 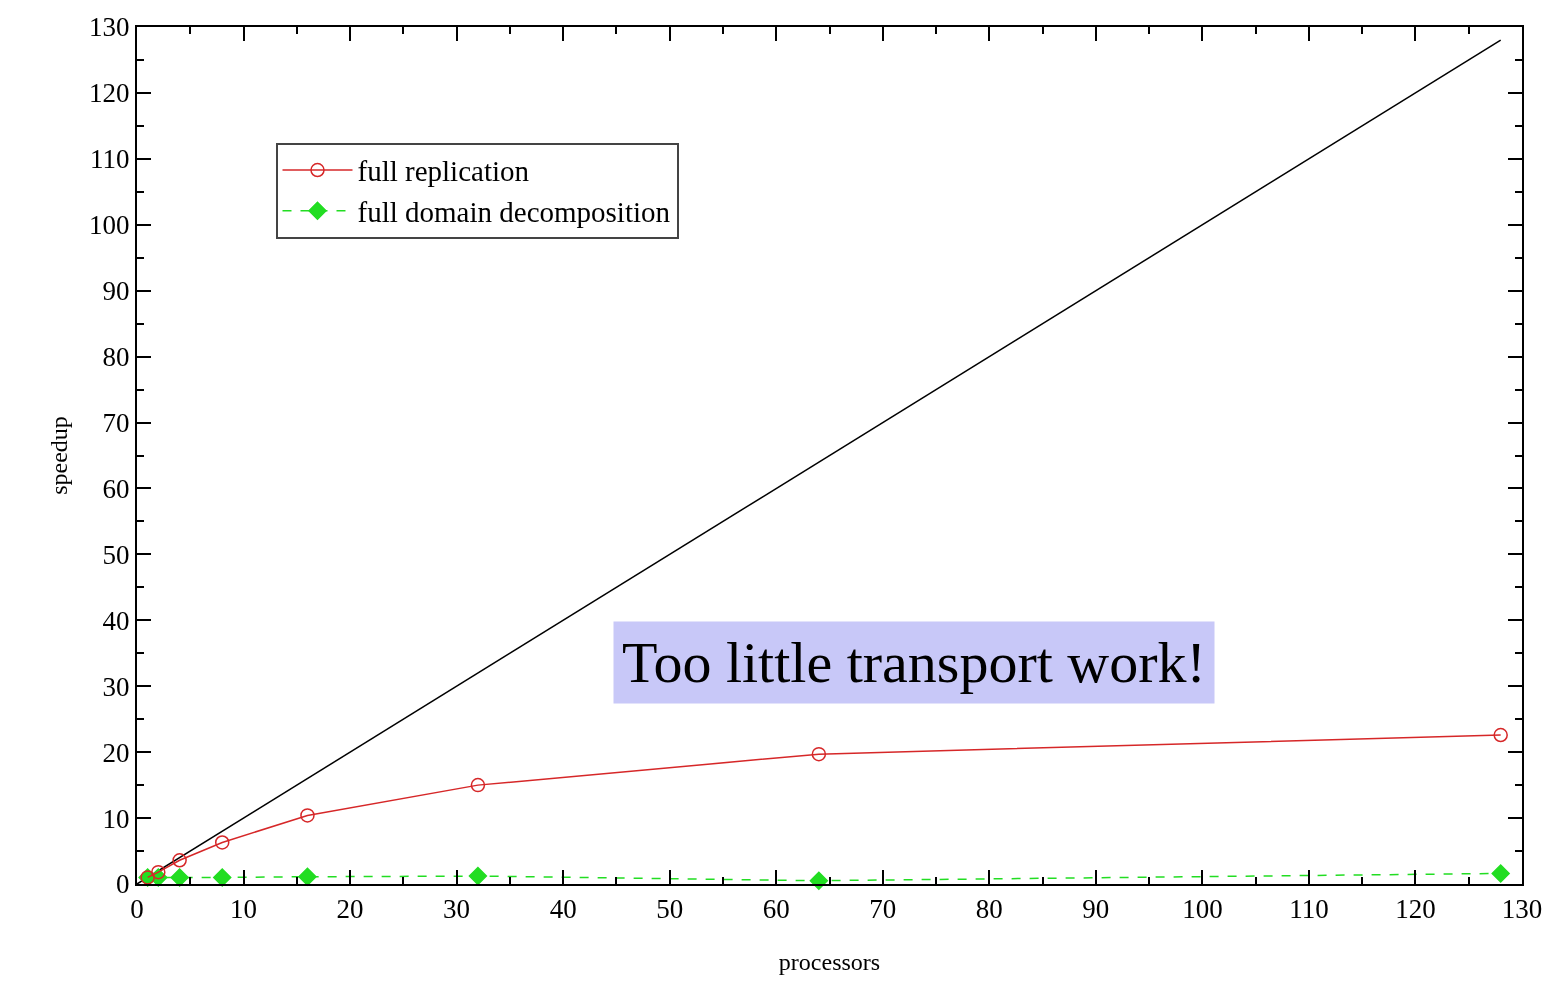 What do you see at coordinates (244, 909) in the screenshot?
I see `x-tick-label: 10` at bounding box center [244, 909].